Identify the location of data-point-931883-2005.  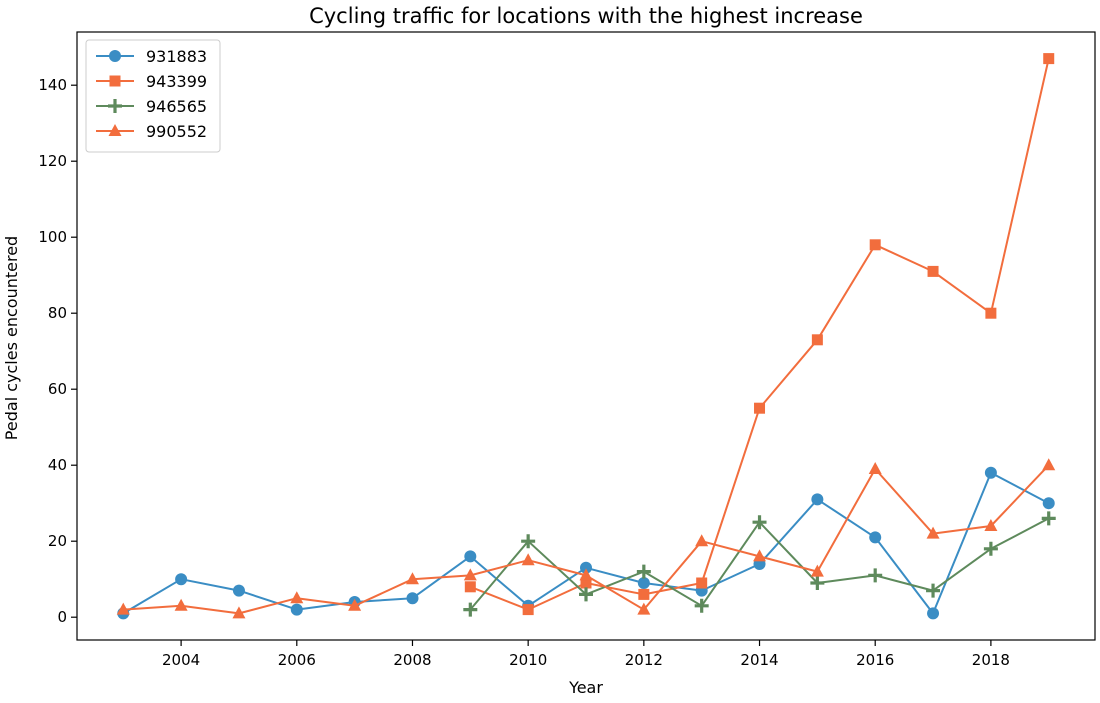
(238, 590).